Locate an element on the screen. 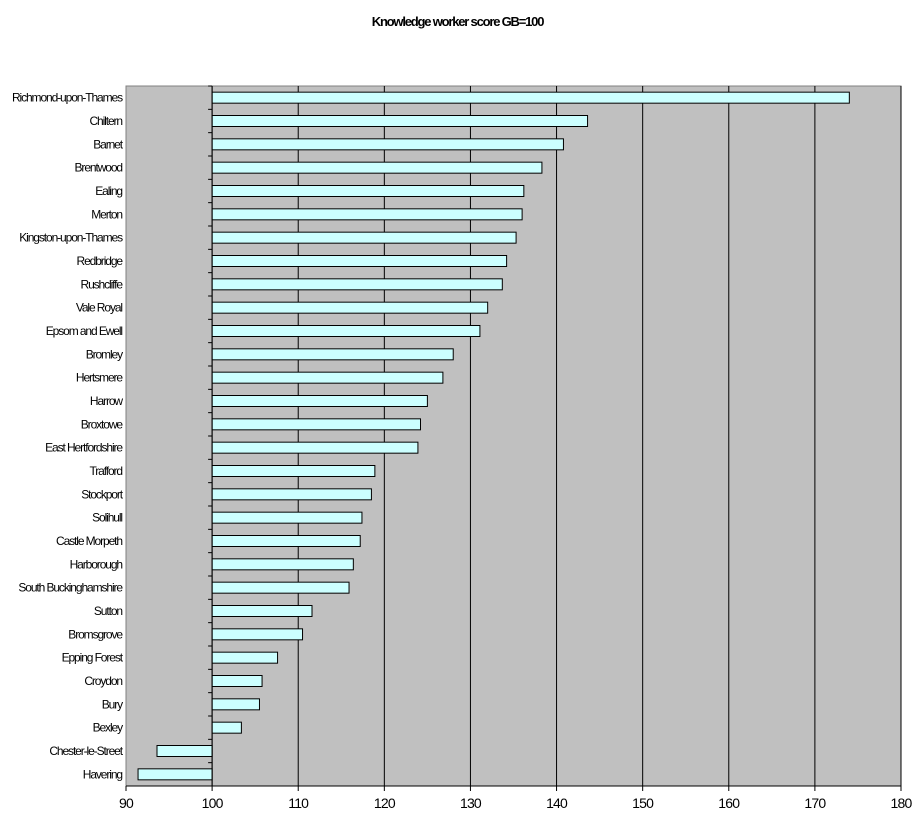  category-label: Ealing is located at coordinates (108, 191).